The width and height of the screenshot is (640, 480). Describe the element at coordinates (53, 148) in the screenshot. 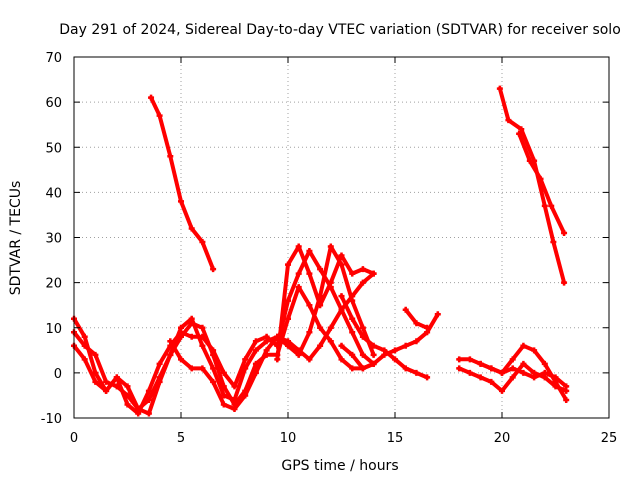

I see `y-tick-label: 50` at that location.